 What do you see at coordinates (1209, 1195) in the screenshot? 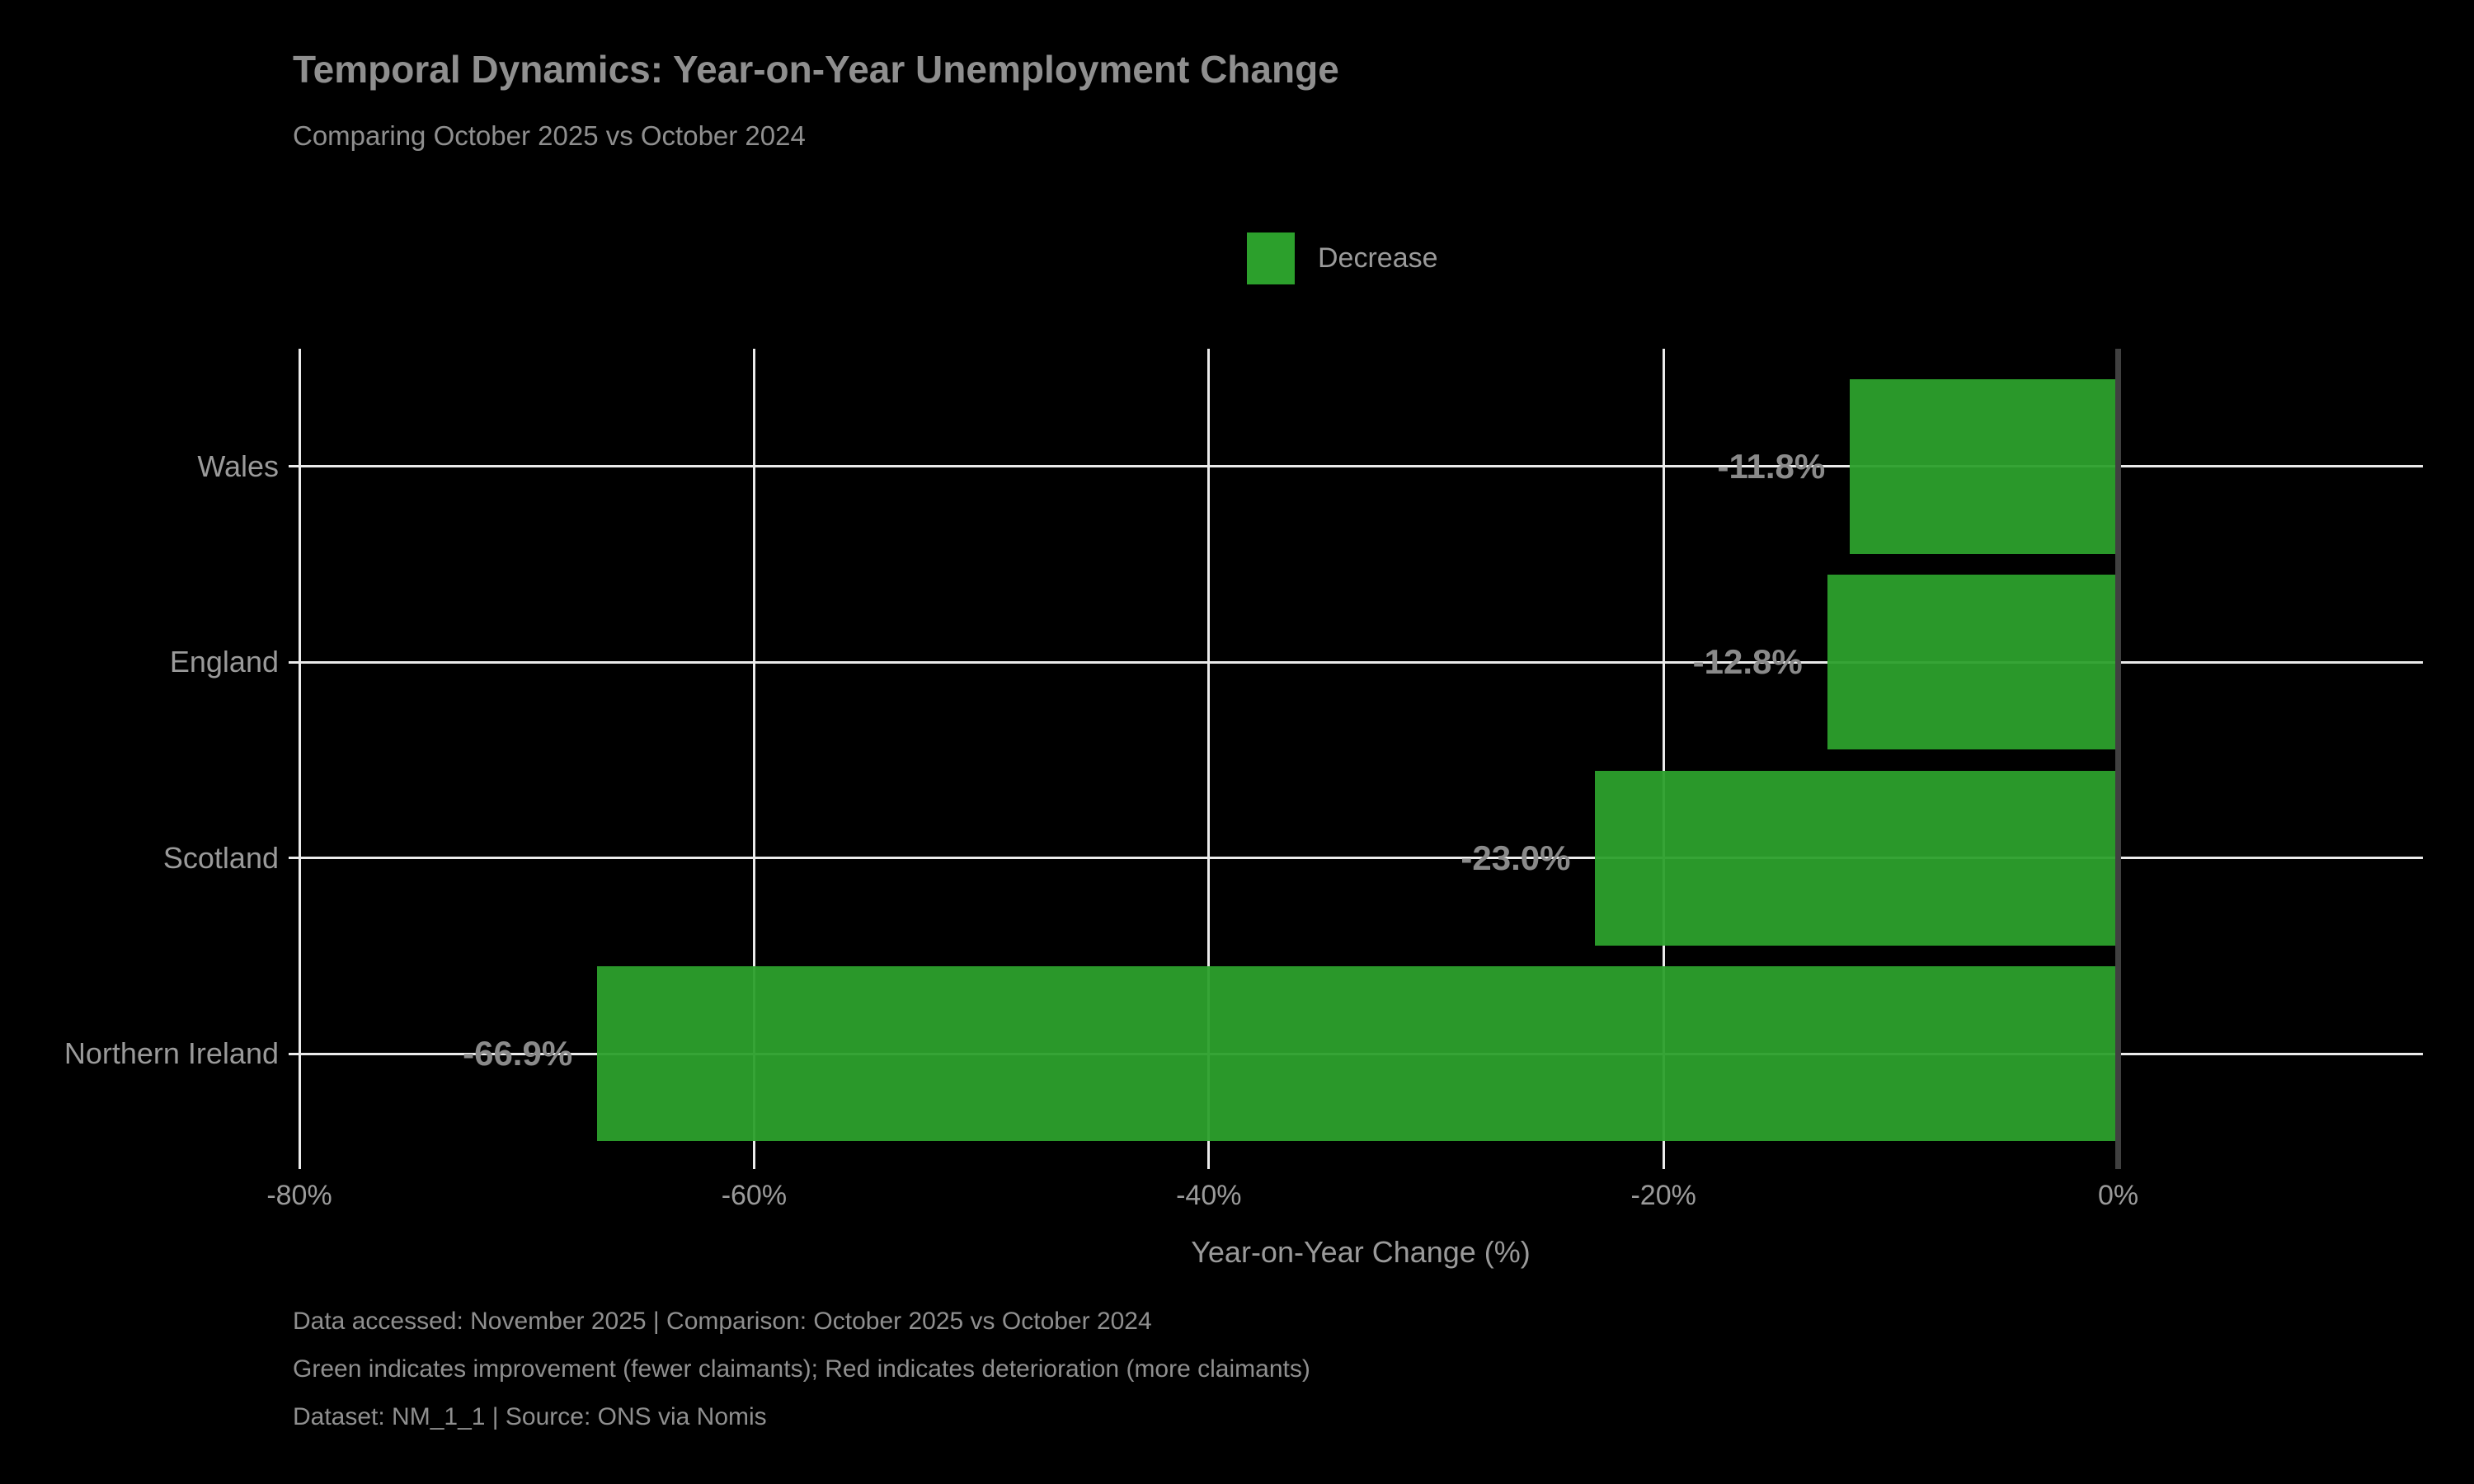
I see `xtick-label--40%: -40%` at bounding box center [1209, 1195].